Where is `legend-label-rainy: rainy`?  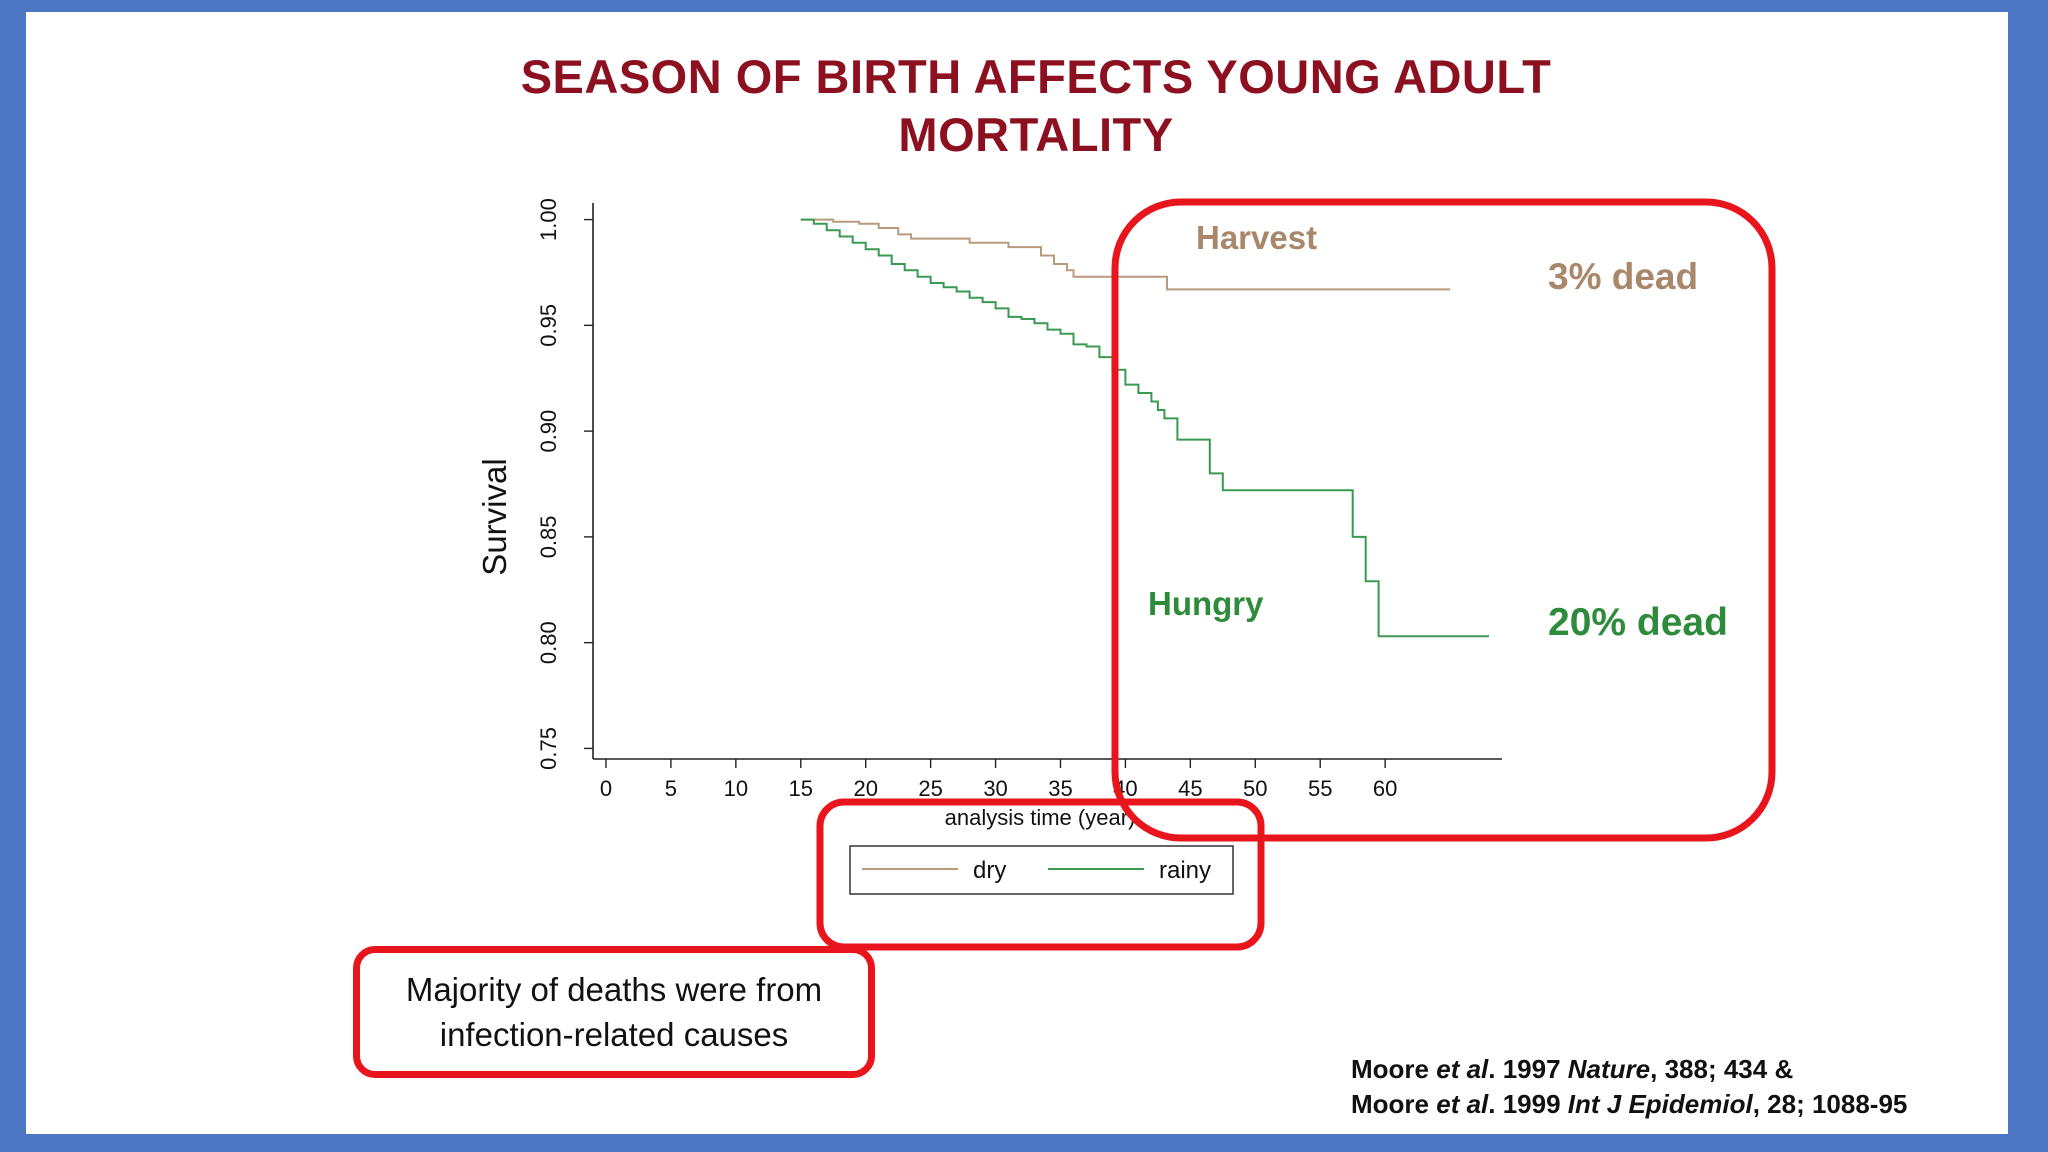
legend-label-rainy: rainy is located at coordinates (1185, 870).